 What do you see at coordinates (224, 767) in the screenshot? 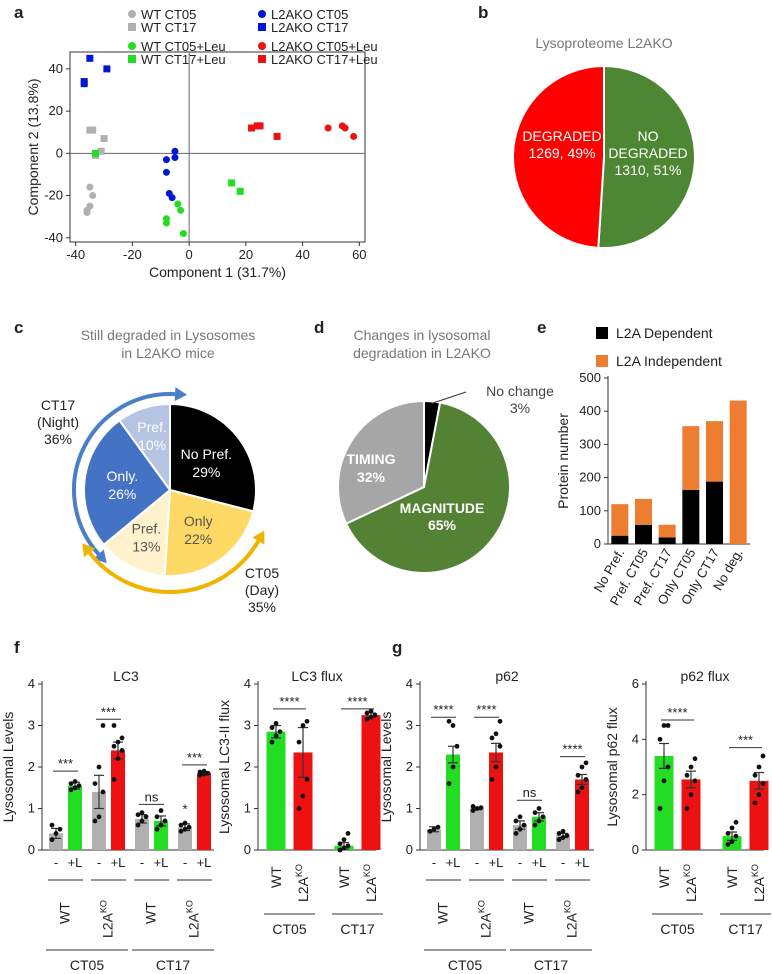
I see `y-axis-label: Lysosomal LC3-II flux` at bounding box center [224, 767].